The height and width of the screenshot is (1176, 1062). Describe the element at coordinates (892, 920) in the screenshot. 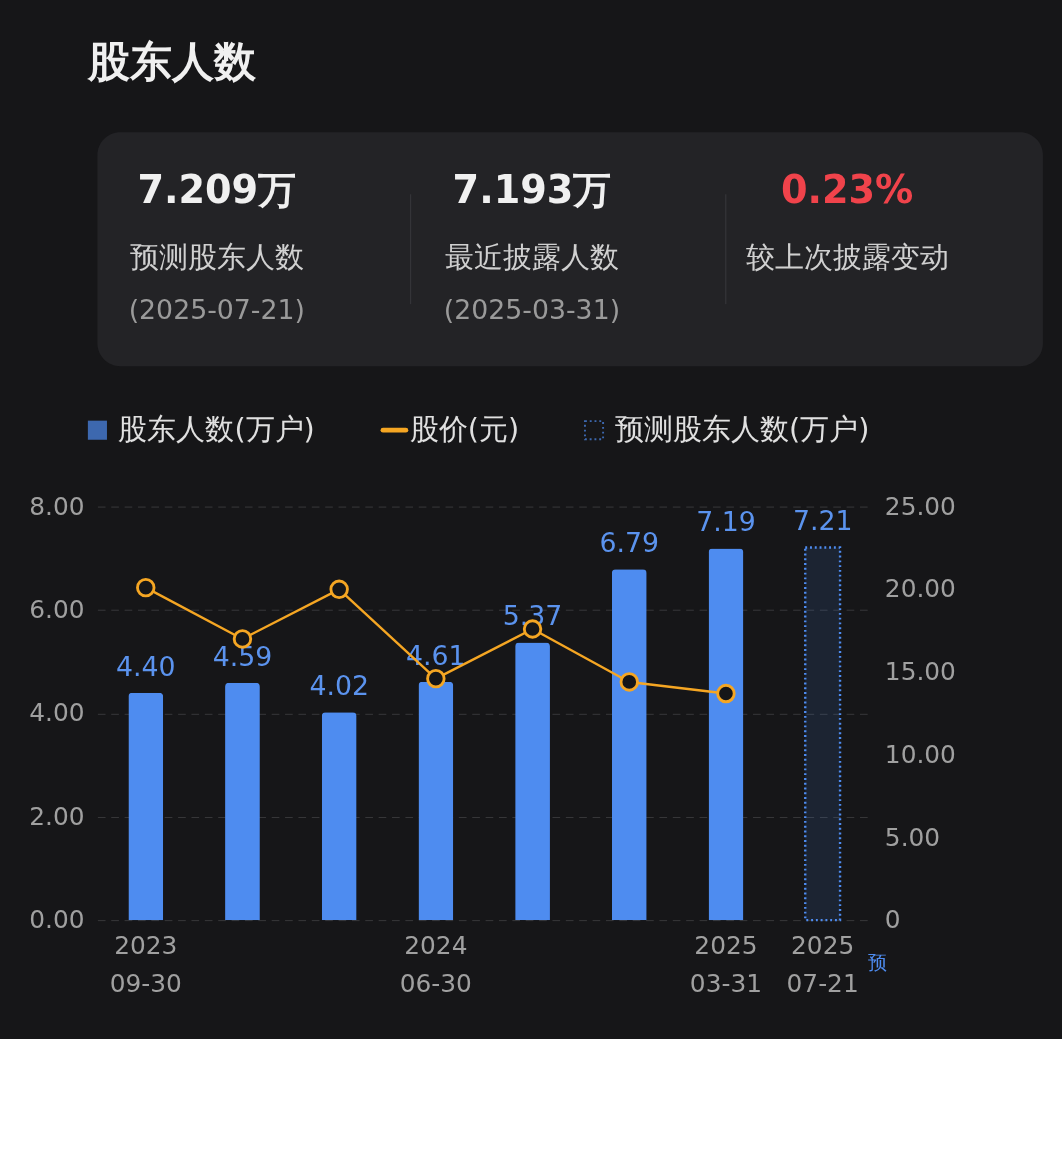

I see `y2-tick-label: 0` at that location.